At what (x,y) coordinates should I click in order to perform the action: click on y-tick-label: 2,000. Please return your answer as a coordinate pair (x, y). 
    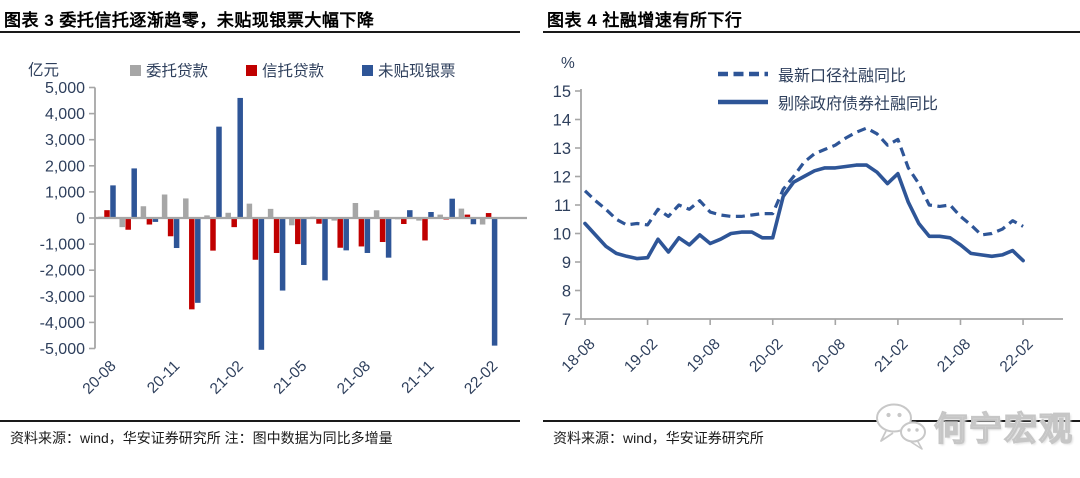
    Looking at the image, I should click on (65, 166).